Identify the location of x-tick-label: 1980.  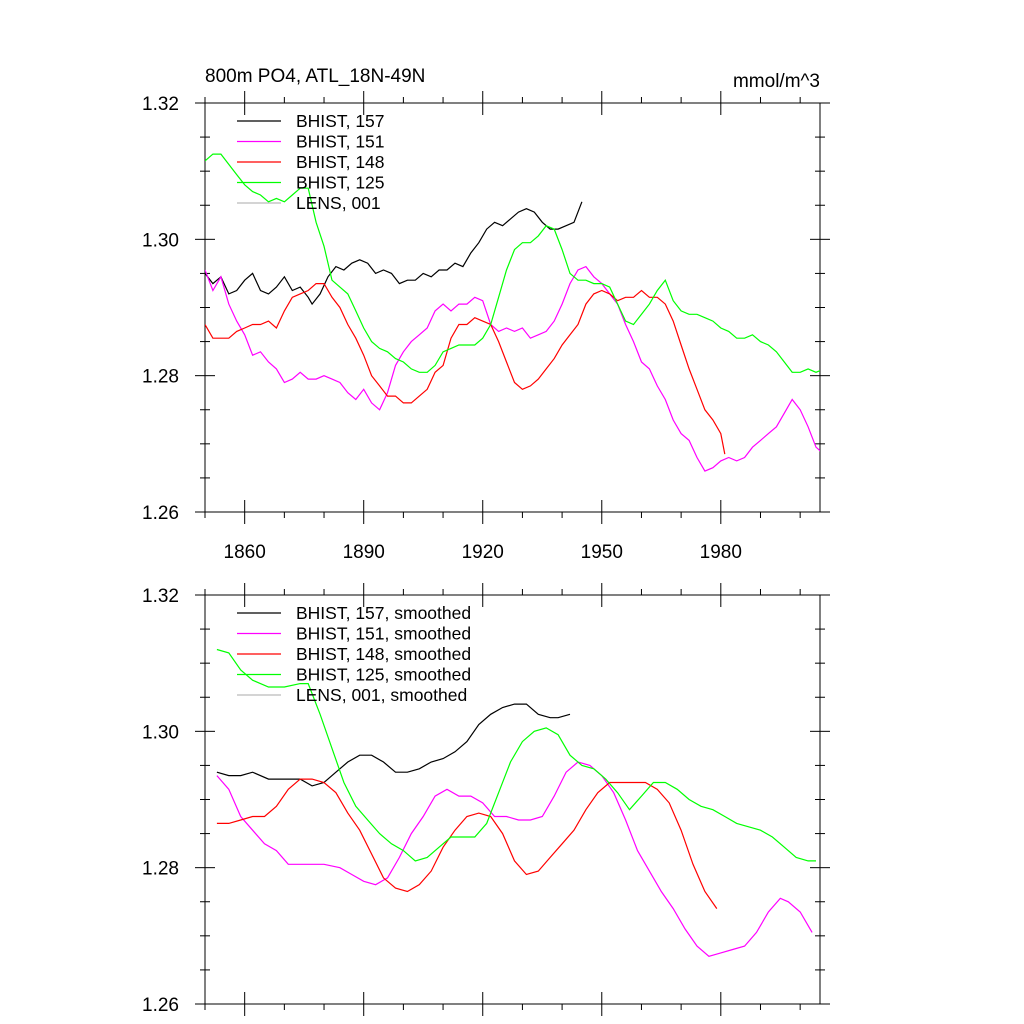
(721, 552).